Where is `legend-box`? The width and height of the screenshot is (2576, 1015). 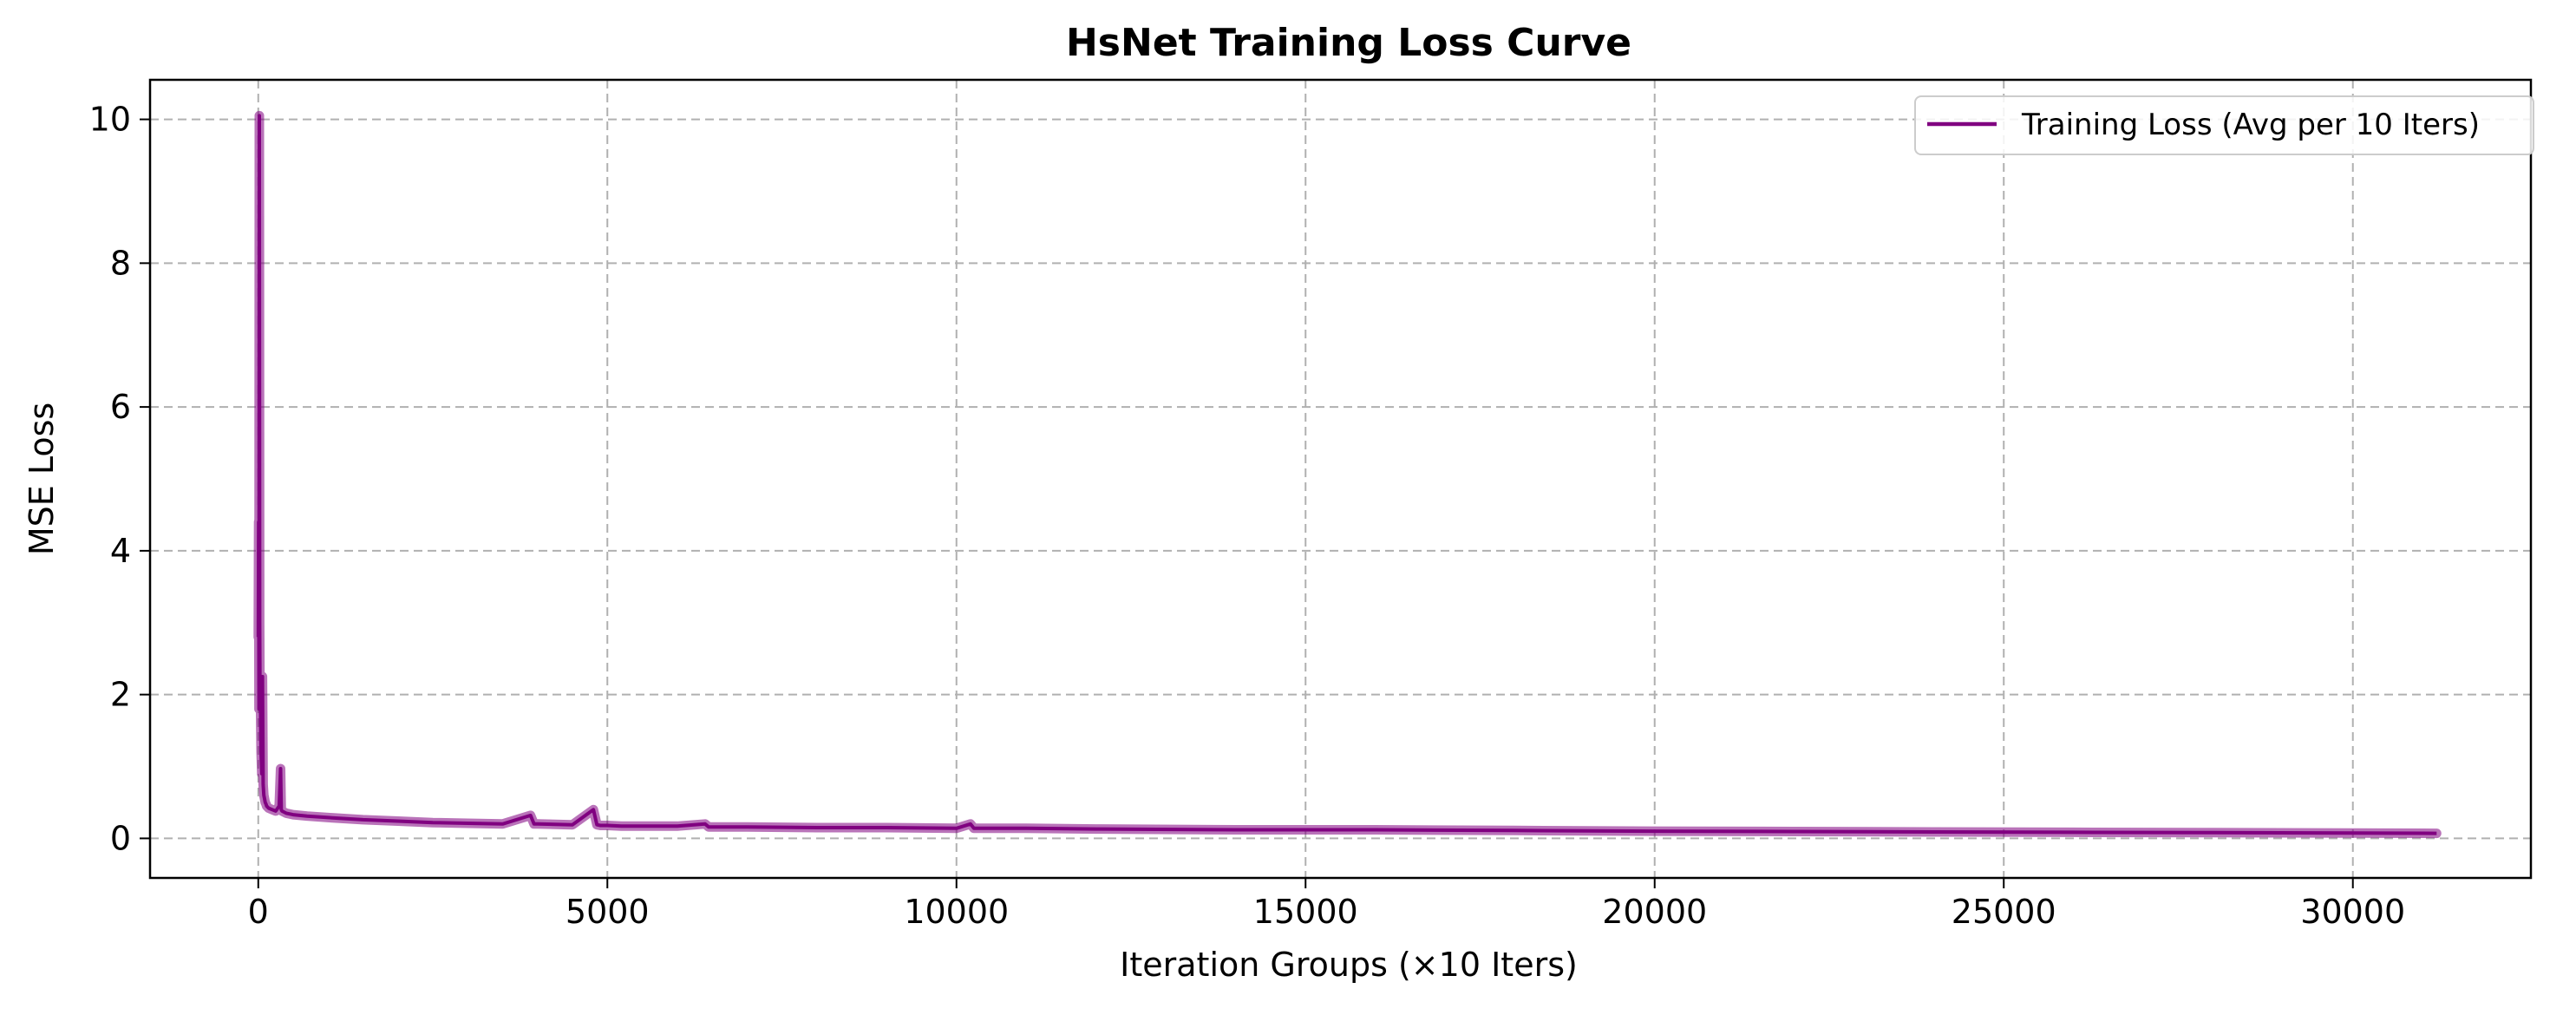
legend-box is located at coordinates (2224, 125).